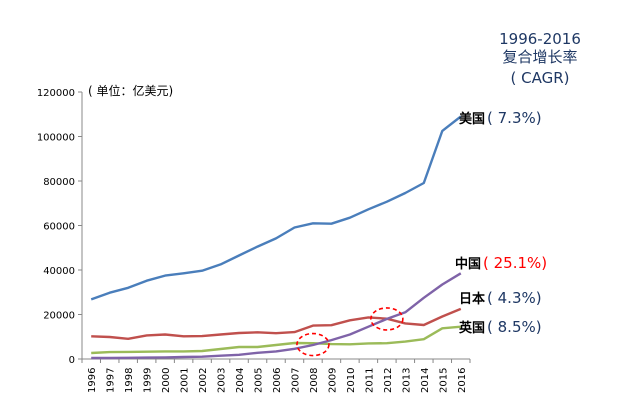  I want to click on y-tick-label: 100000, so click(56, 138).